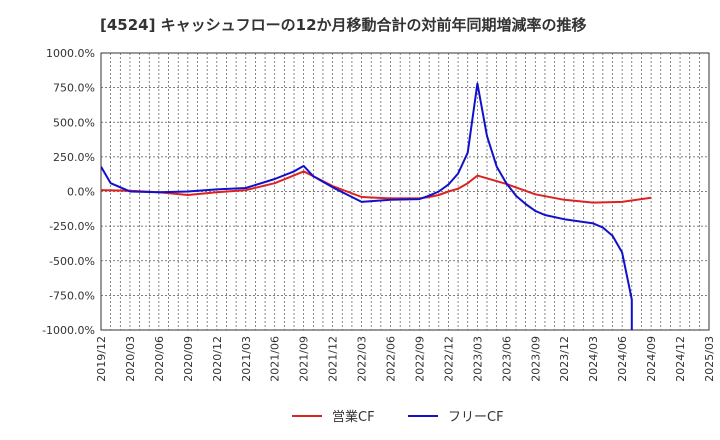 The height and width of the screenshot is (440, 720). Describe the element at coordinates (353, 417) in the screenshot. I see `legend-label: 営業CF` at that location.